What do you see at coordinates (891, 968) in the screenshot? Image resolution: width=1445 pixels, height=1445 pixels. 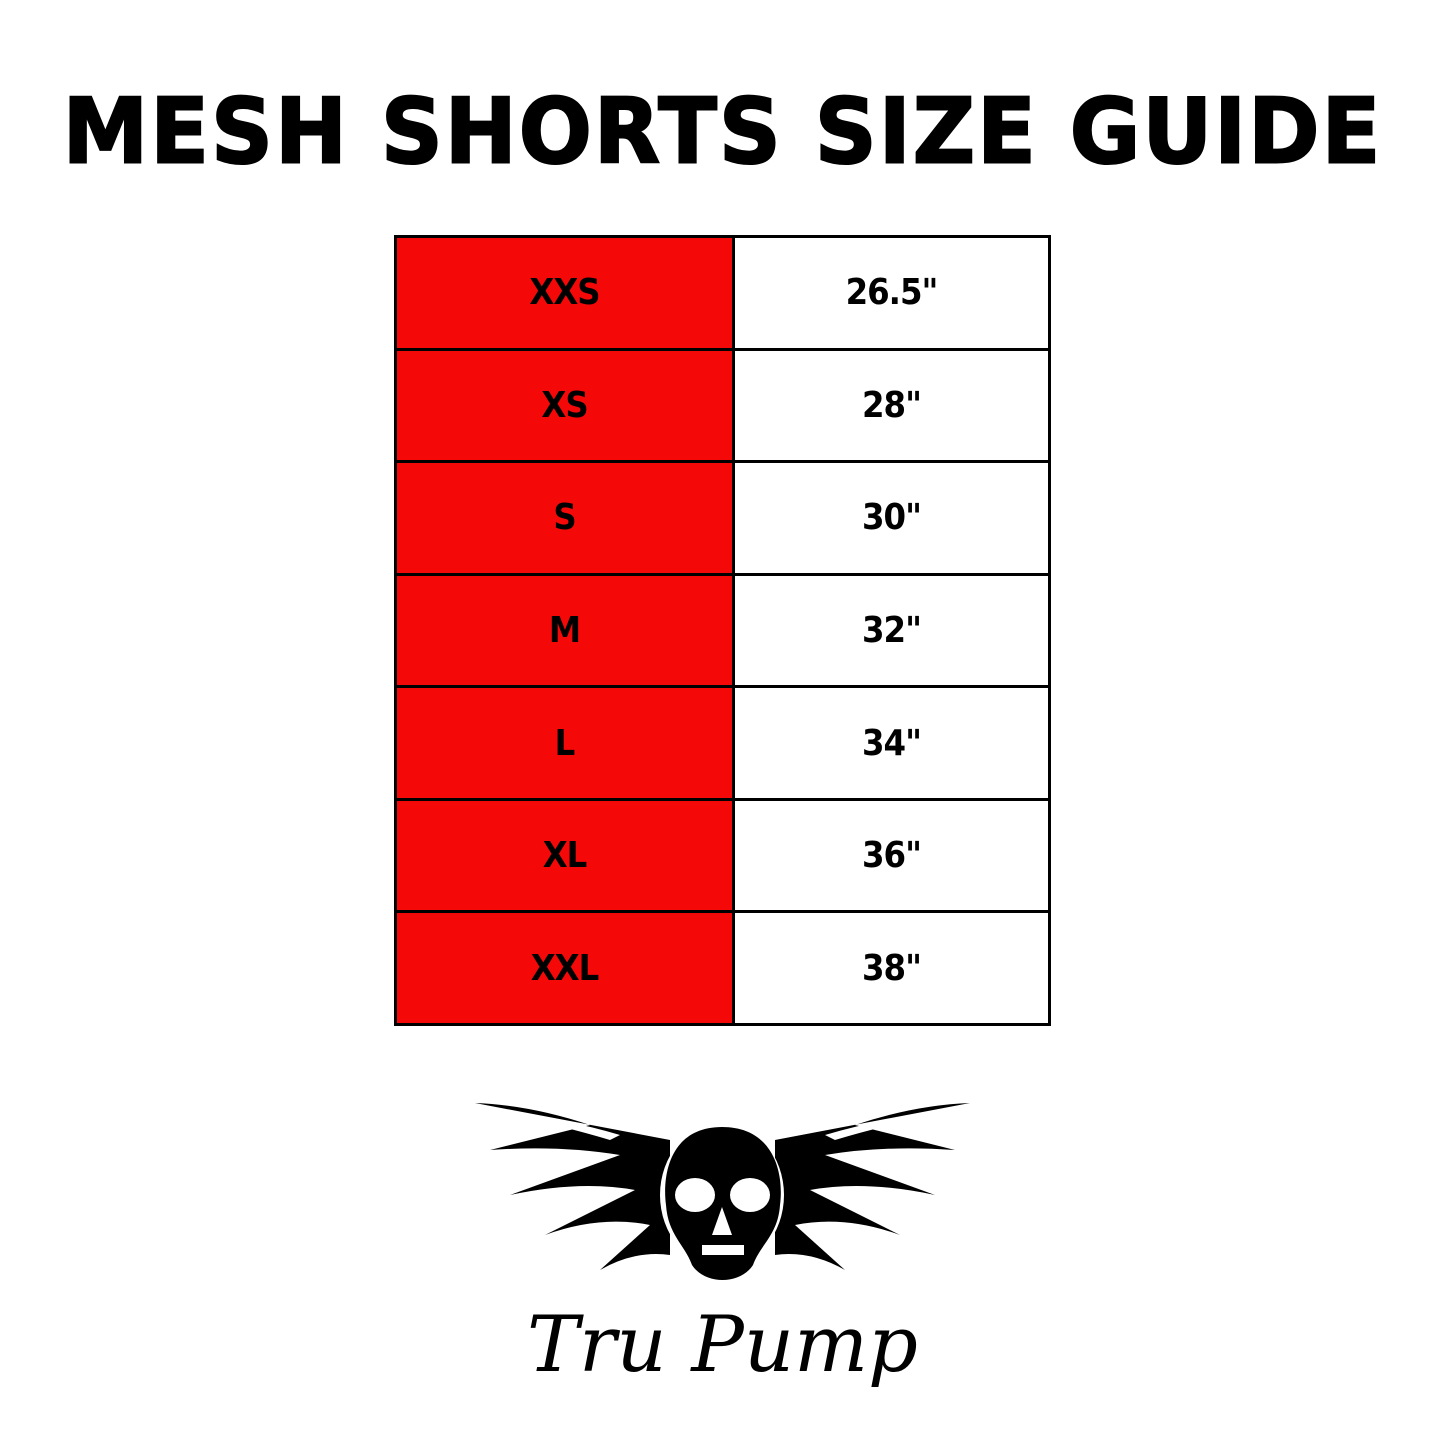 I see `waist-cell: 38"` at bounding box center [891, 968].